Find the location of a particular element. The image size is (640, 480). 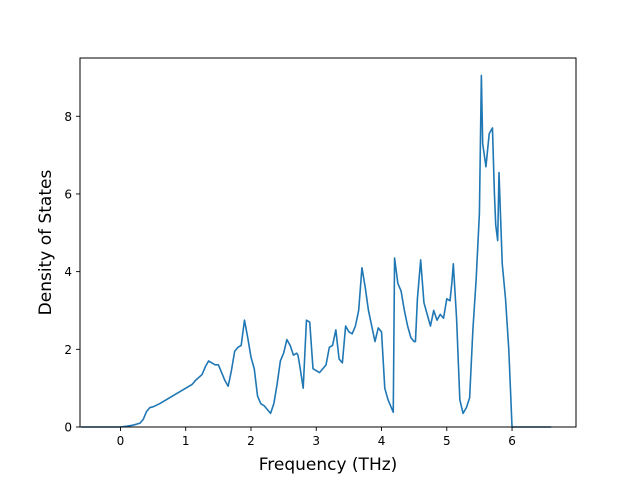

y-tick-label: 8 is located at coordinates (68, 117).